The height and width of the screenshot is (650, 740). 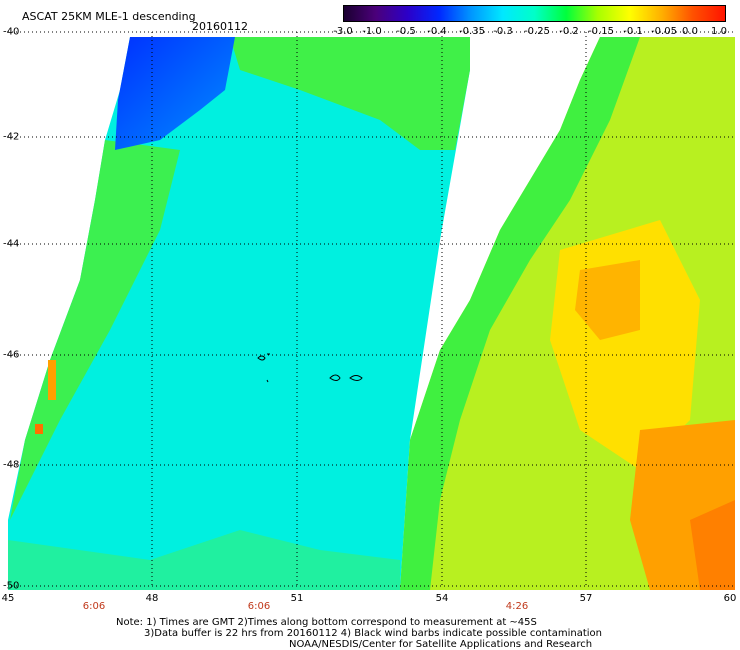 What do you see at coordinates (152, 598) in the screenshot?
I see `lon-label-1: 48` at bounding box center [152, 598].